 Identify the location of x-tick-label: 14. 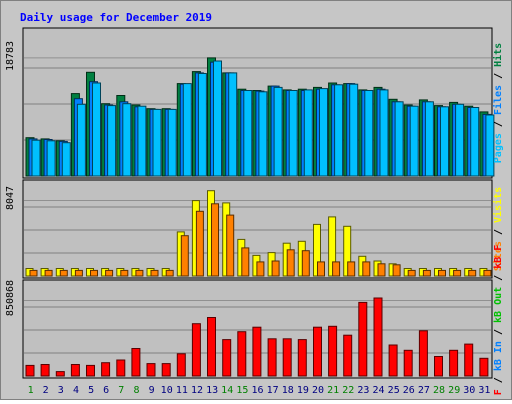
(227, 390).